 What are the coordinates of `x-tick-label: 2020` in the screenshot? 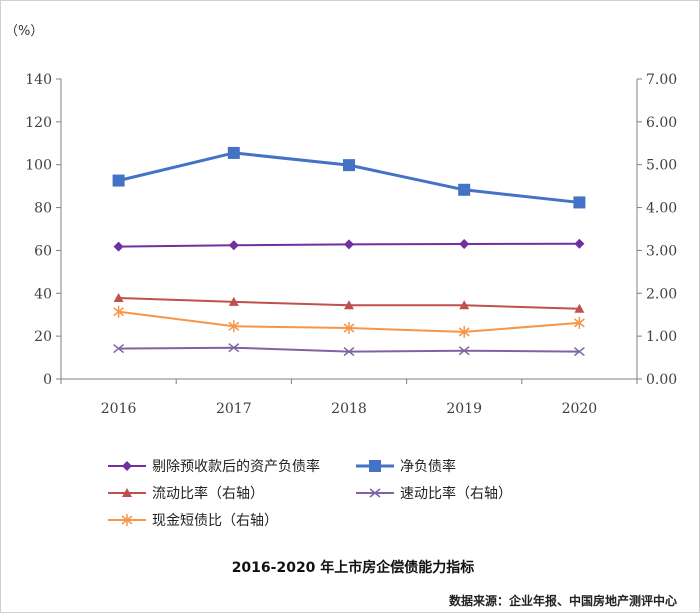 It's located at (580, 409).